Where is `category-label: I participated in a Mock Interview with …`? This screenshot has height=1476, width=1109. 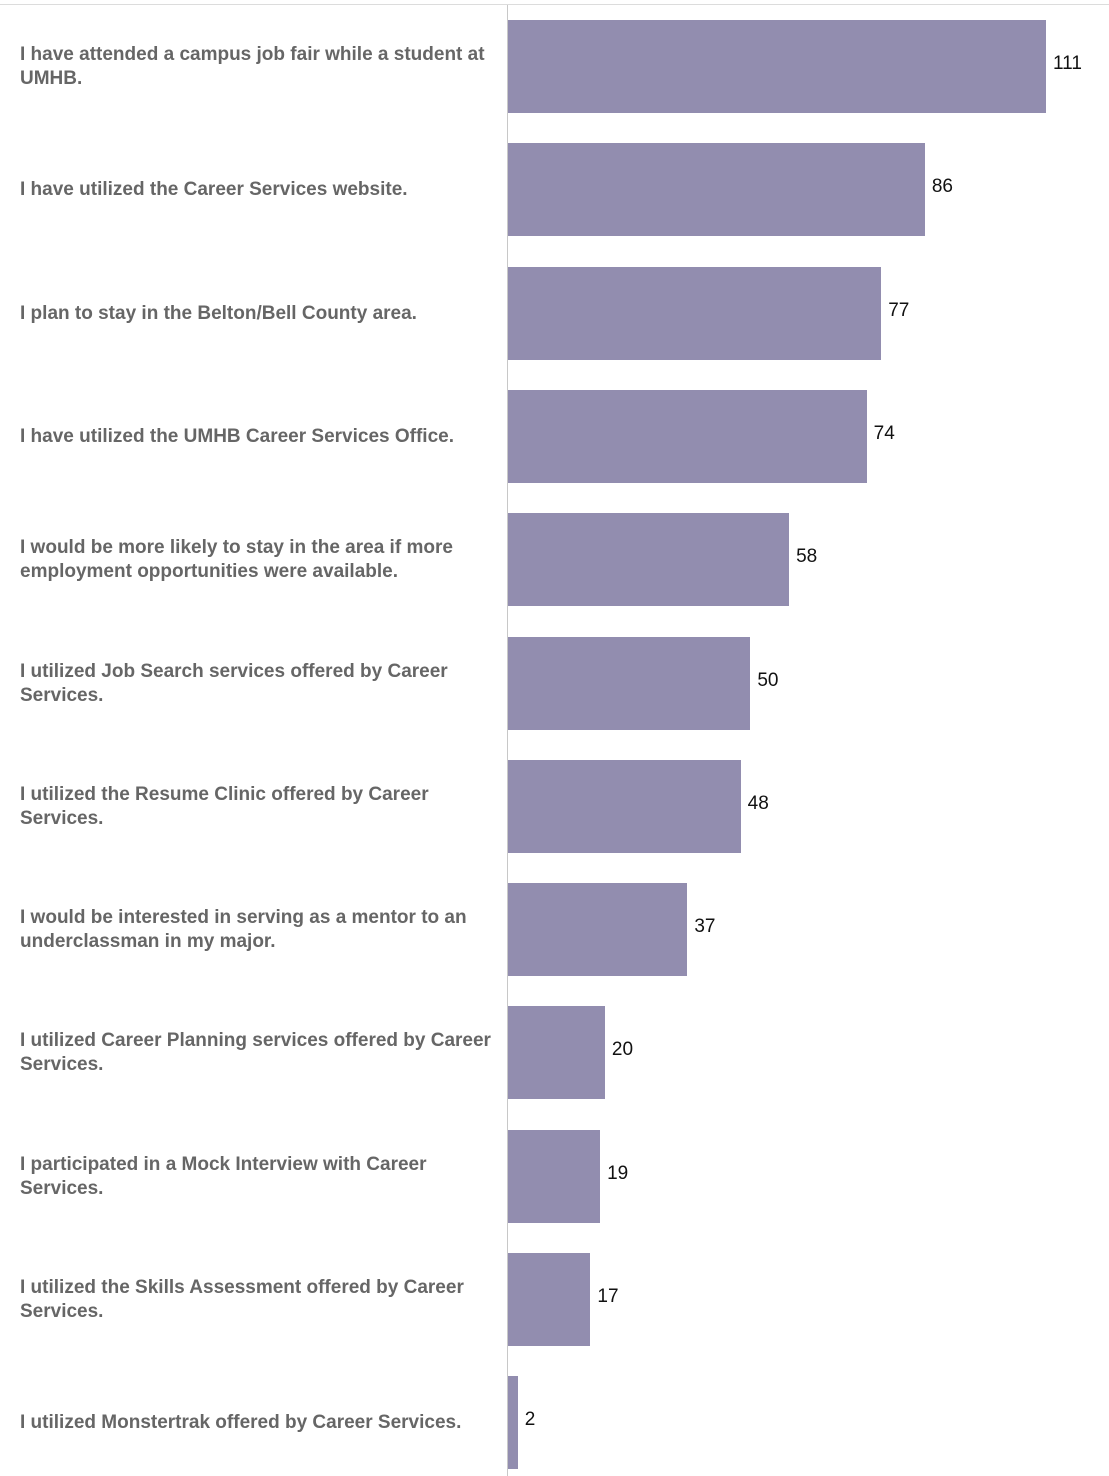
category-label: I participated in a Mock Interview with … is located at coordinates (223, 1176).